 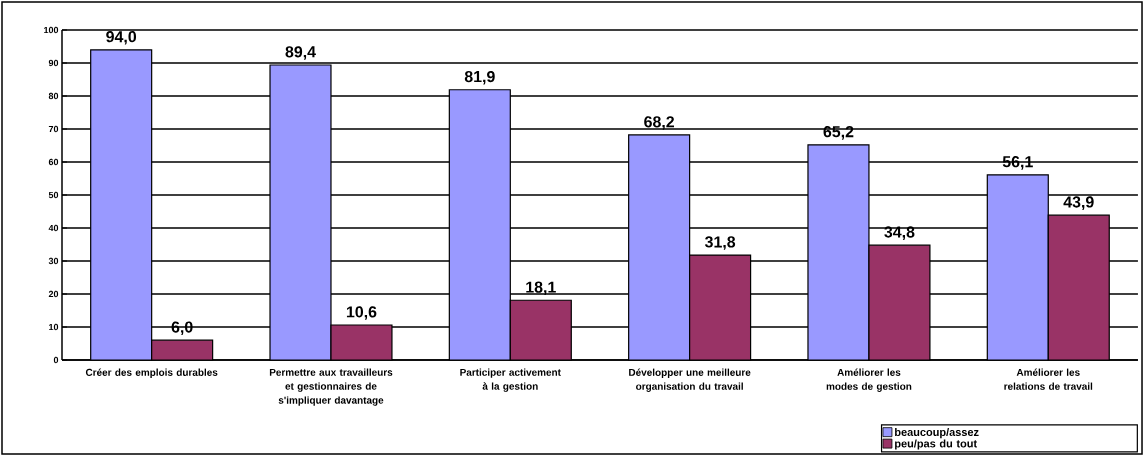 I want to click on x-tick-label: Améliorer les relations de travail, so click(x=1048, y=379).